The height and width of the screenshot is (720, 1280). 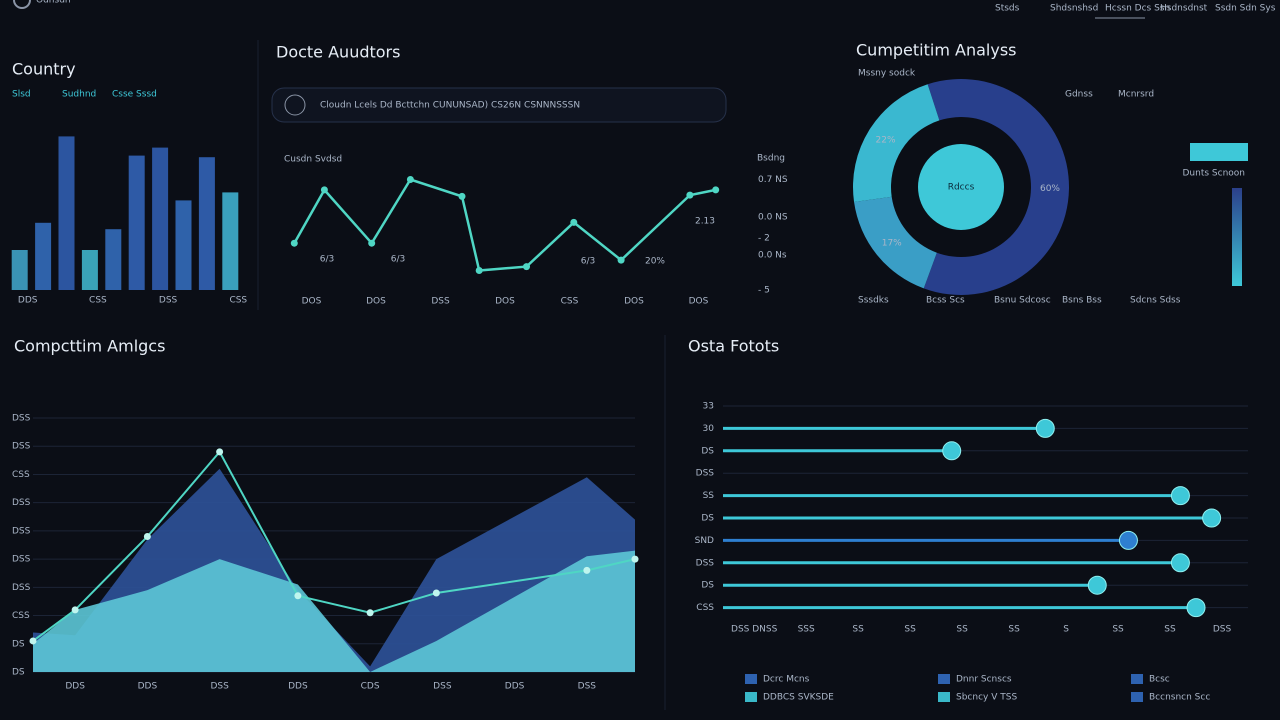 I want to click on chart-title: Compcttim Amlgcs, so click(x=89, y=346).